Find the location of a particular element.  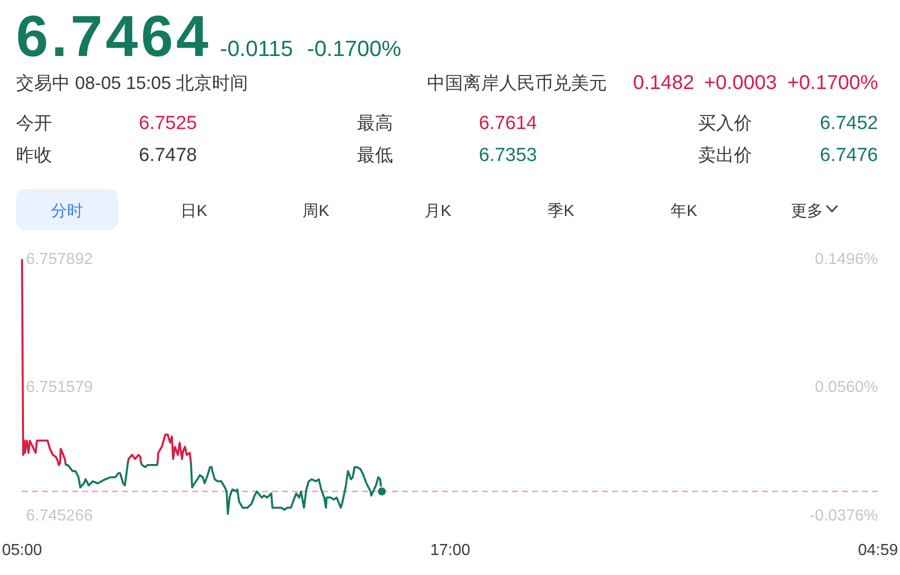

x-tick-label: 04:59 is located at coordinates (878, 550).